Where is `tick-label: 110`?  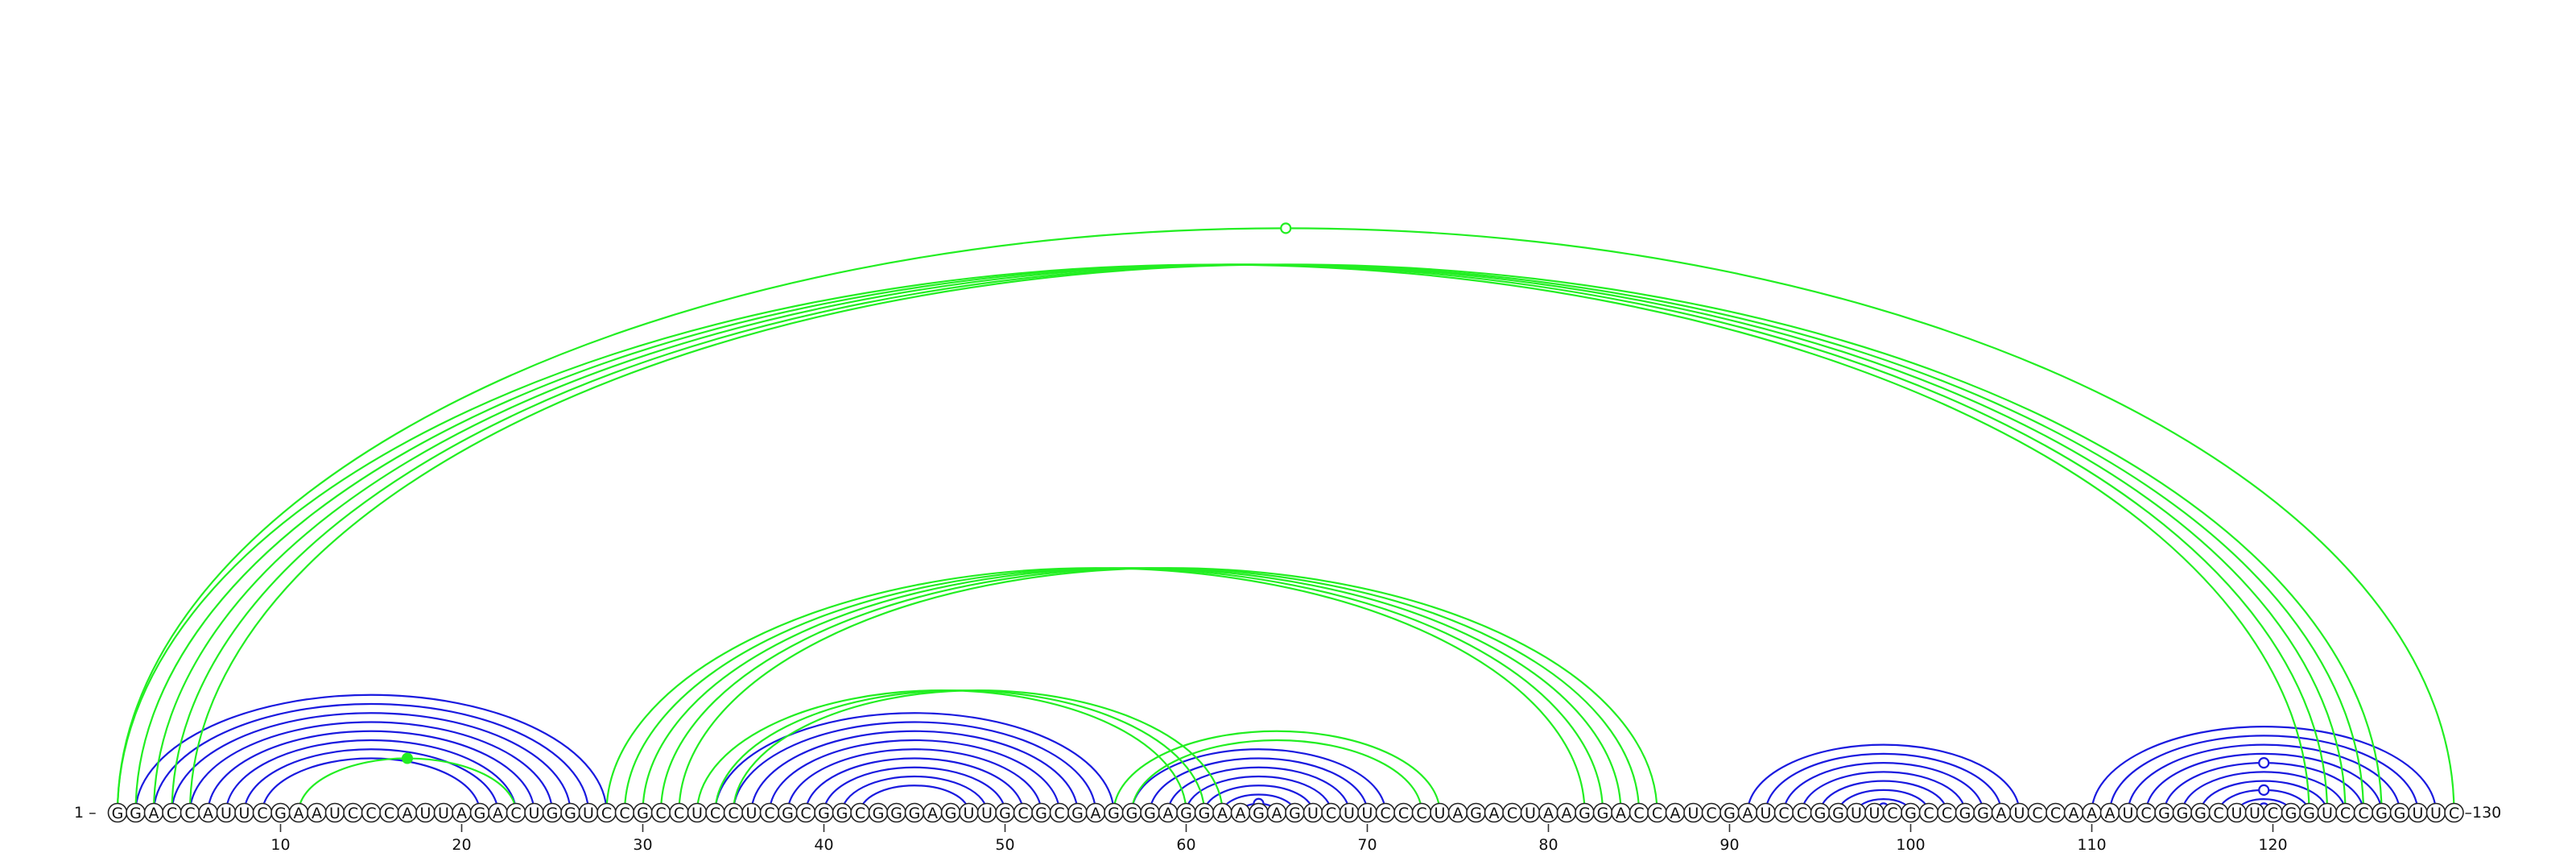 tick-label: 110 is located at coordinates (2091, 845).